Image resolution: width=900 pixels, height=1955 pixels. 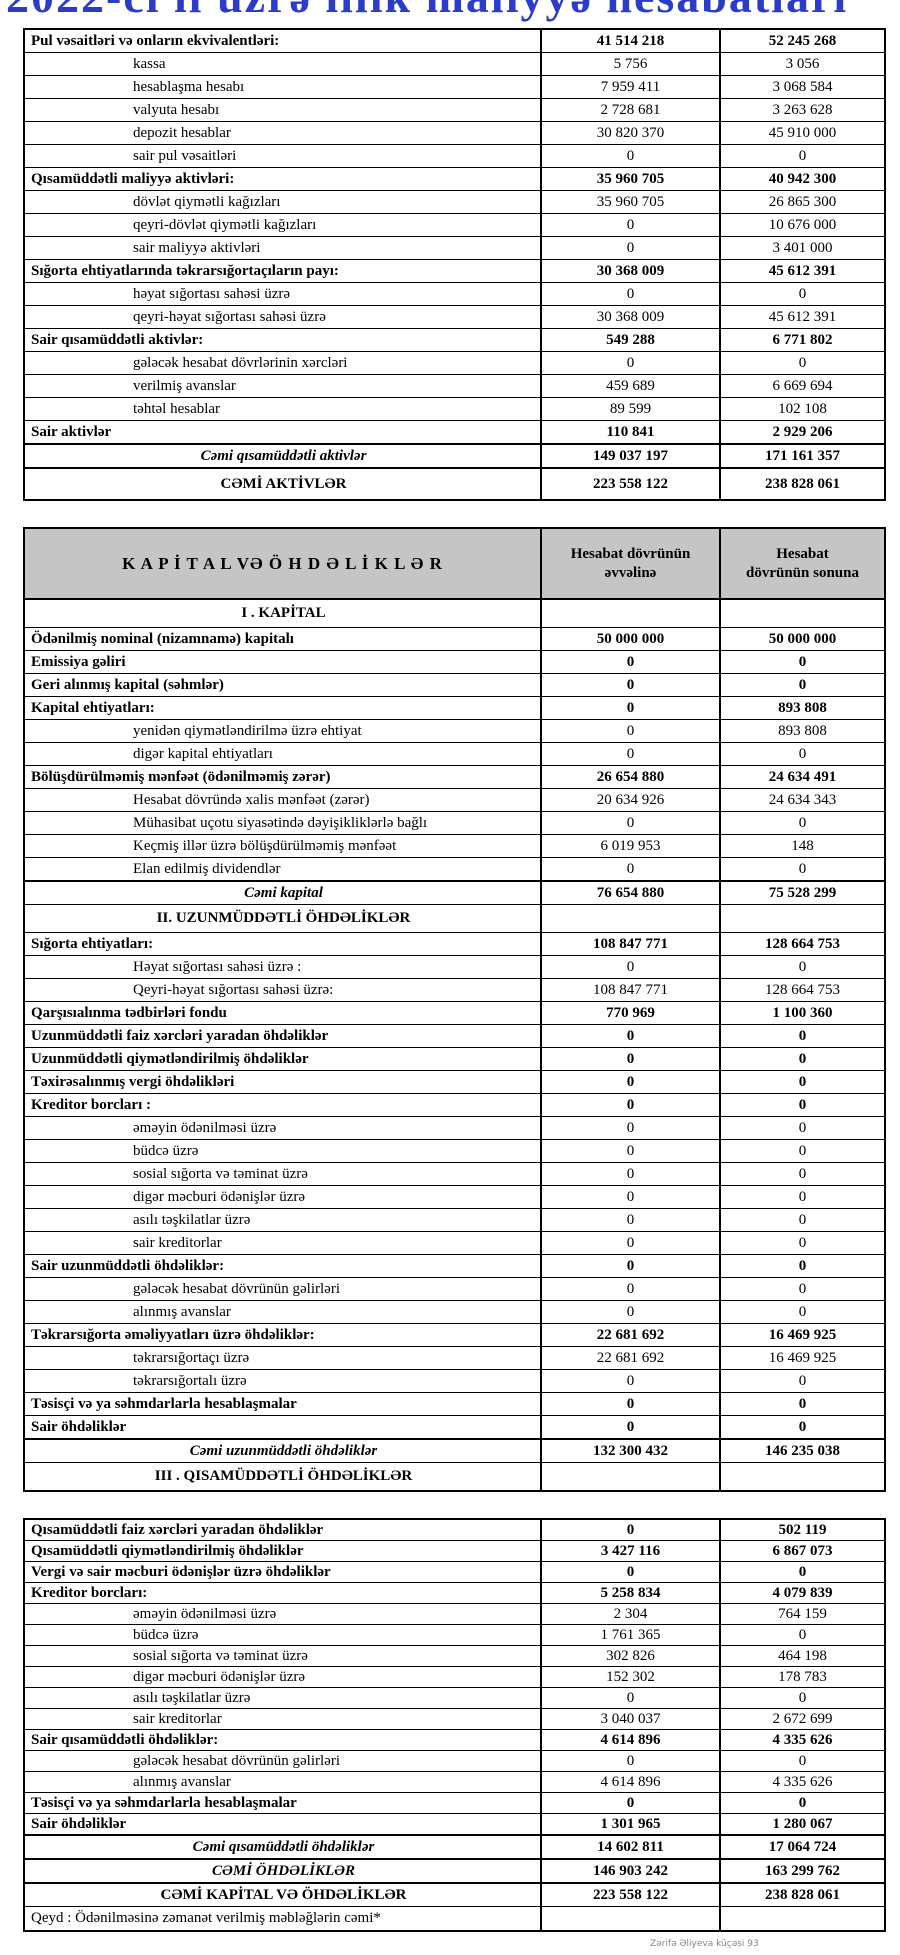 What do you see at coordinates (802, 639) in the screenshot?
I see `value-period-end: 50 000 000` at bounding box center [802, 639].